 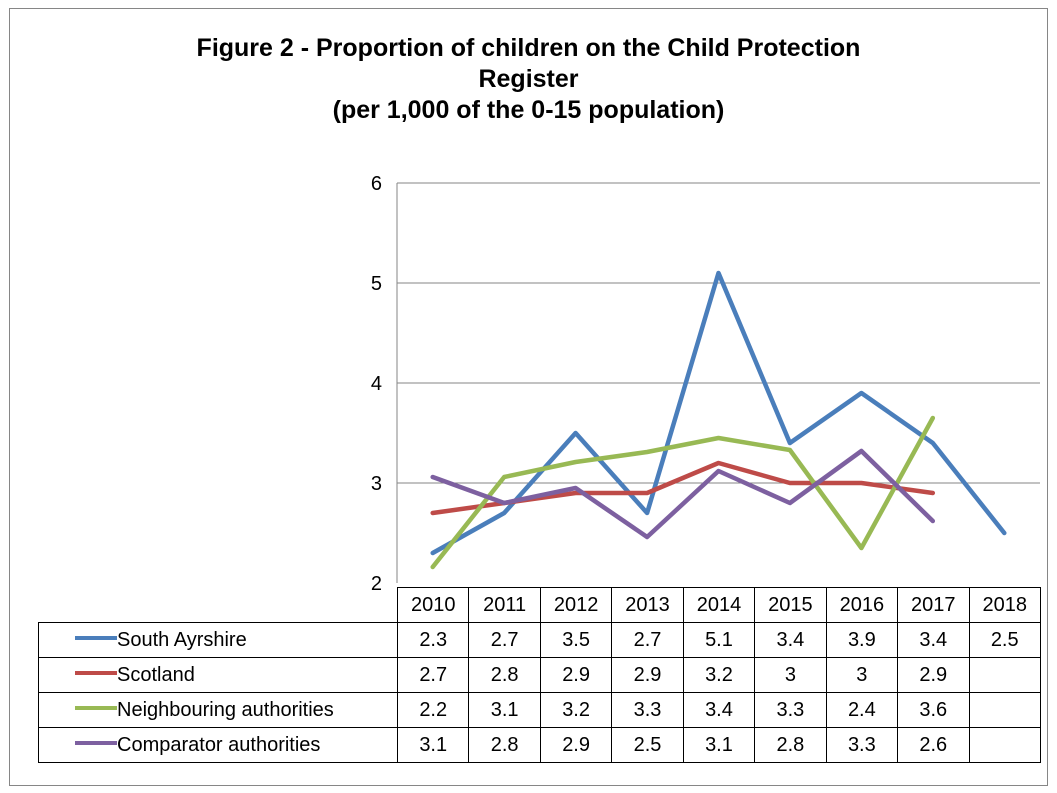 I want to click on x-tick-label: 2012, so click(x=576, y=605).